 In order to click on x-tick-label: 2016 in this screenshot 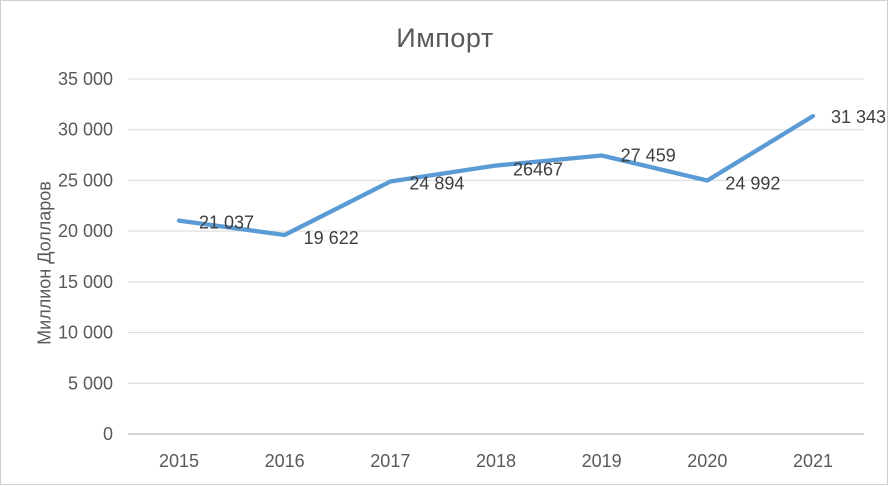, I will do `click(285, 461)`.